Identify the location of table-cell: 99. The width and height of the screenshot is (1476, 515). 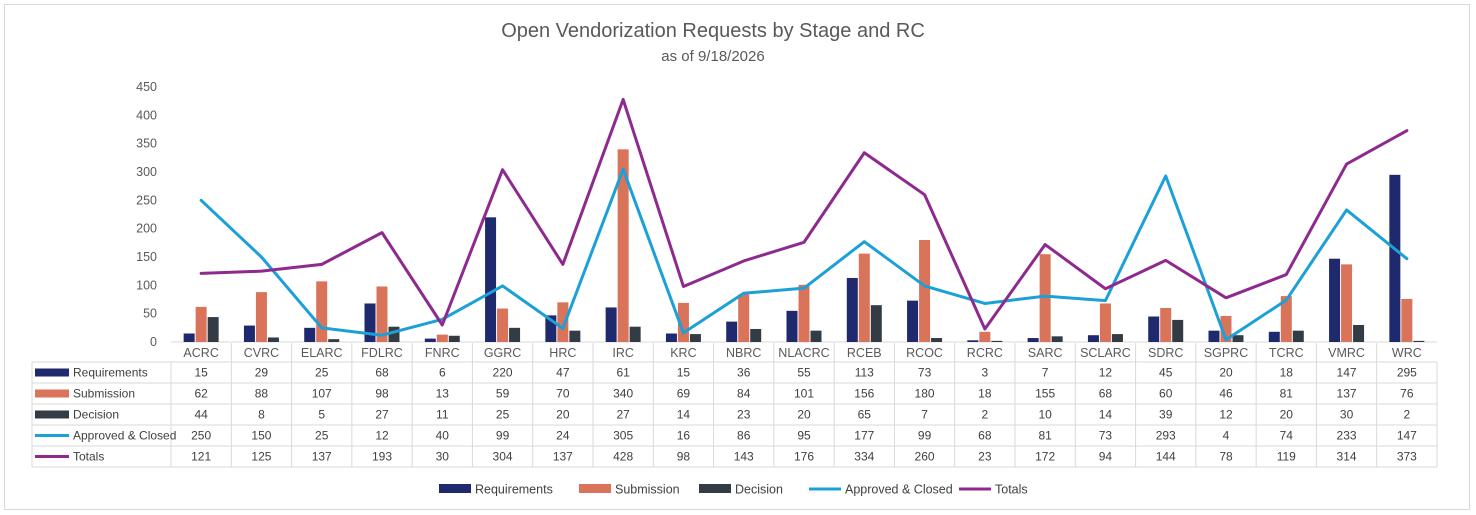
(925, 436).